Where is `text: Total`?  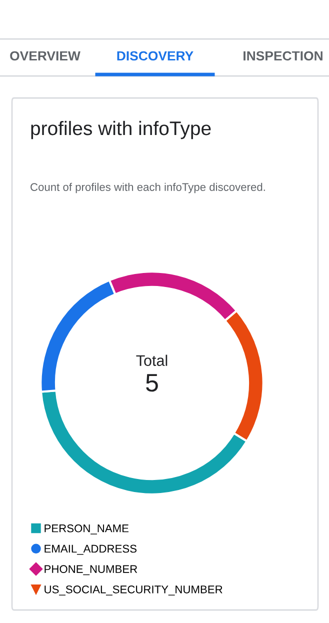 text: Total is located at coordinates (152, 360).